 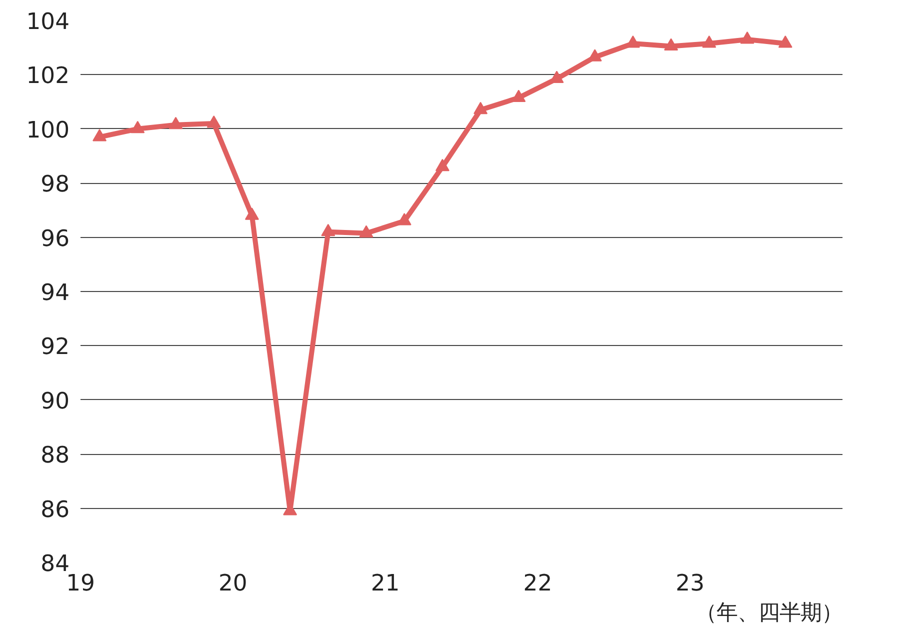 I want to click on x-tick-label: 22, so click(x=537, y=583).